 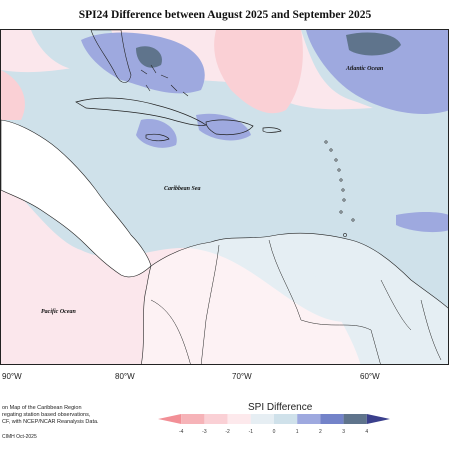 I want to click on legend-tick-label: -1, so click(x=251, y=432).